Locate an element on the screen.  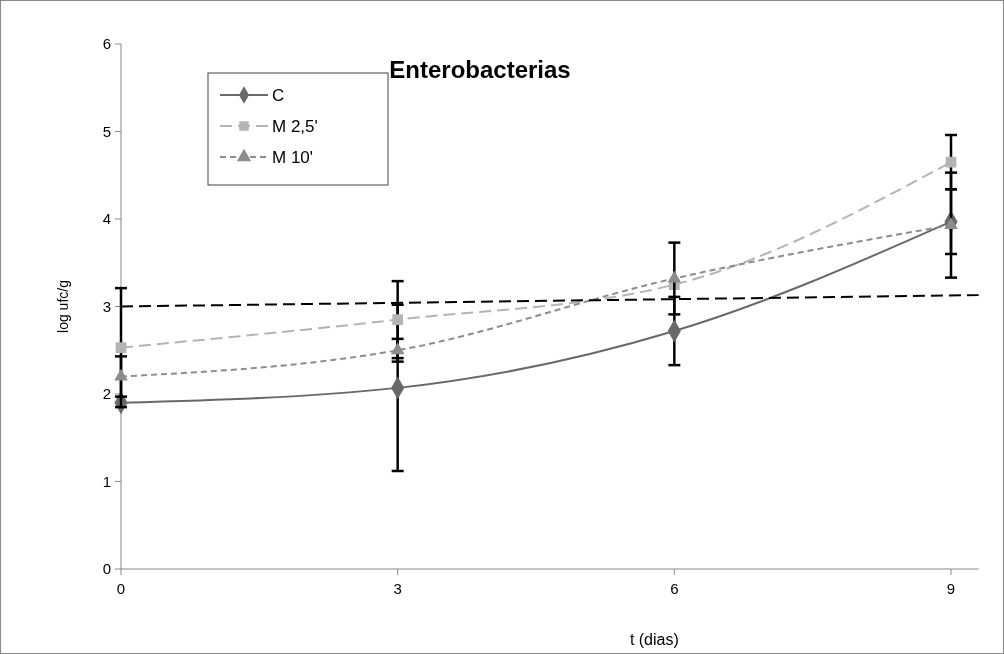
y-tick-label: 3 is located at coordinates (106, 306).